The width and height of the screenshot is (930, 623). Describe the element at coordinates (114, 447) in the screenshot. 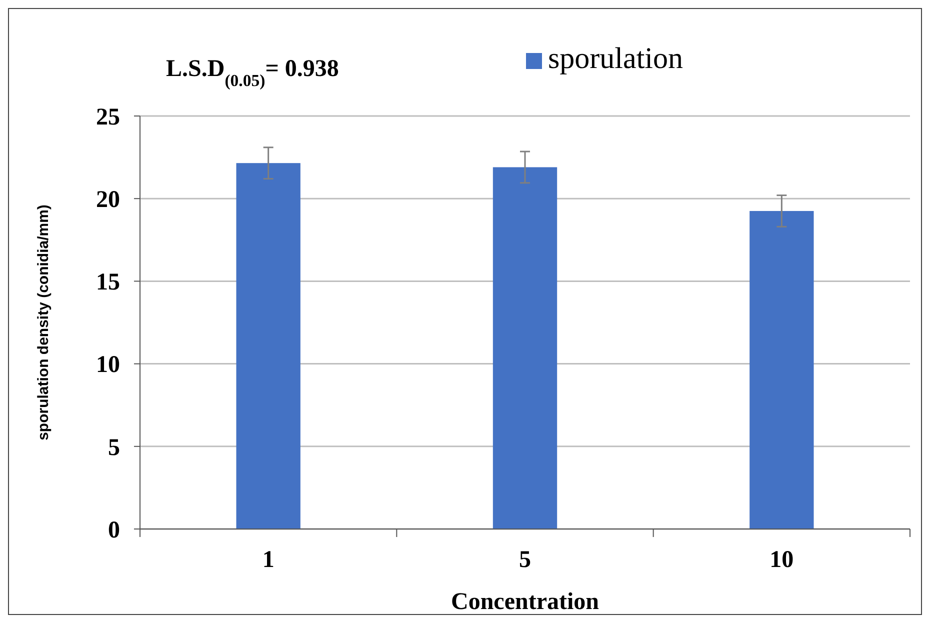

I see `y-tick-label: 5` at that location.